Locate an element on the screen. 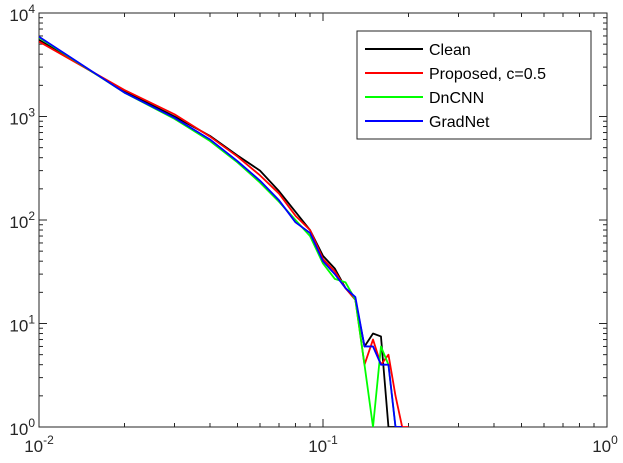  legend-label: Proposed, c=0.5 is located at coordinates (487, 74).